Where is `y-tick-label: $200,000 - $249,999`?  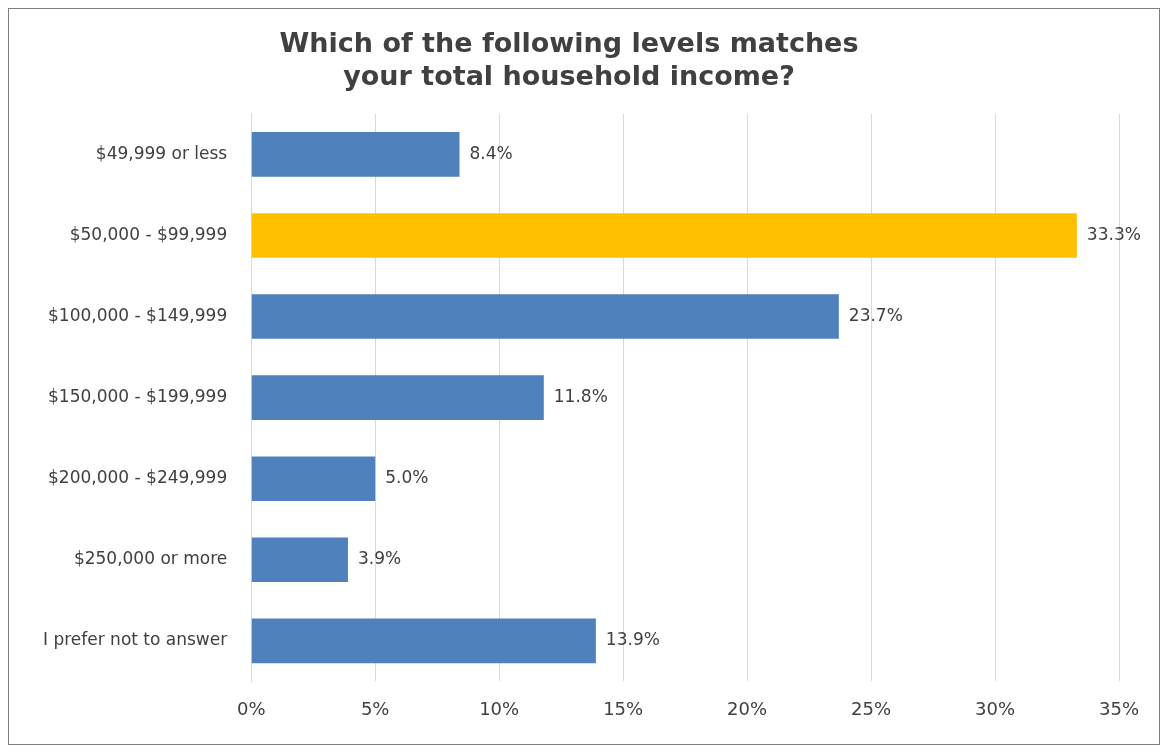
y-tick-label: $200,000 - $249,999 is located at coordinates (138, 477).